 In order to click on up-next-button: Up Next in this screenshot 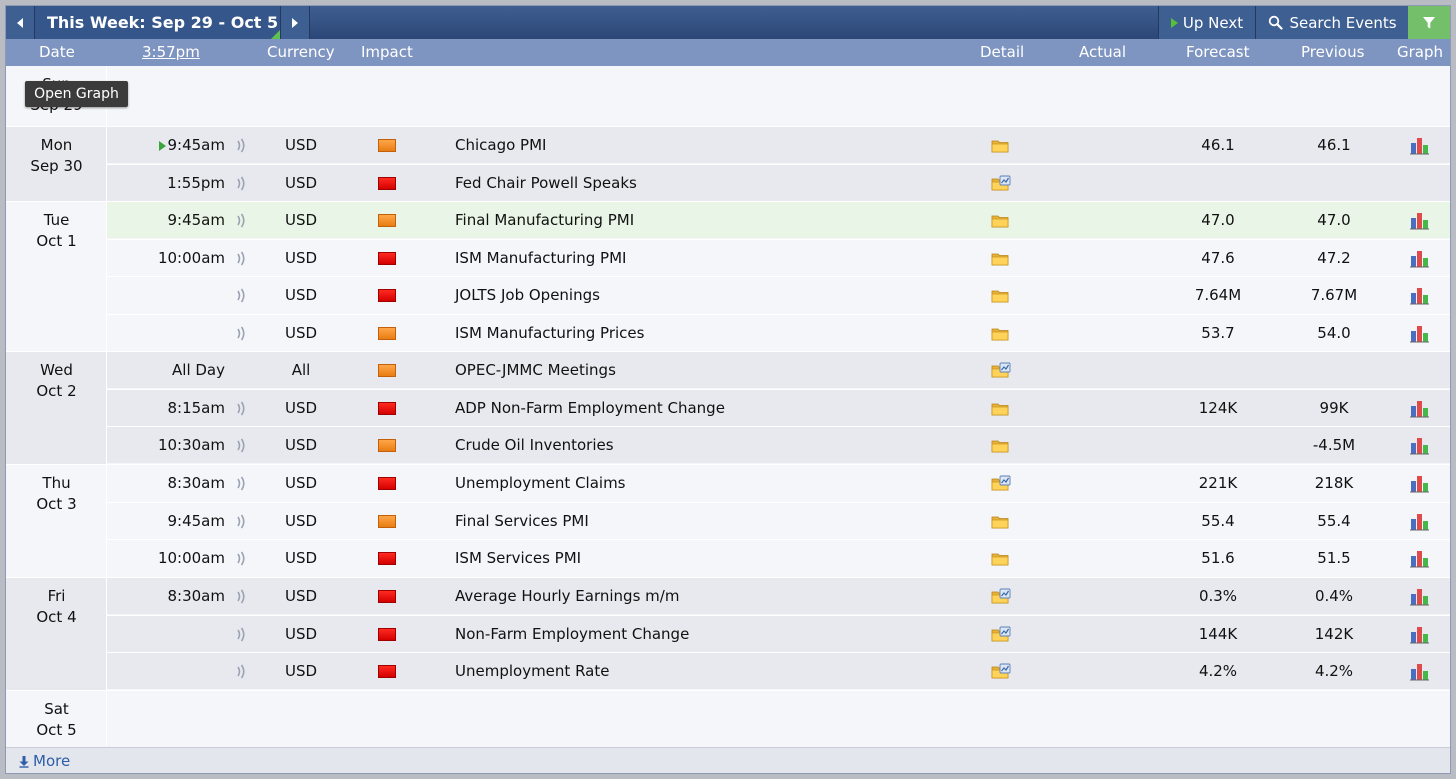, I will do `click(1206, 22)`.